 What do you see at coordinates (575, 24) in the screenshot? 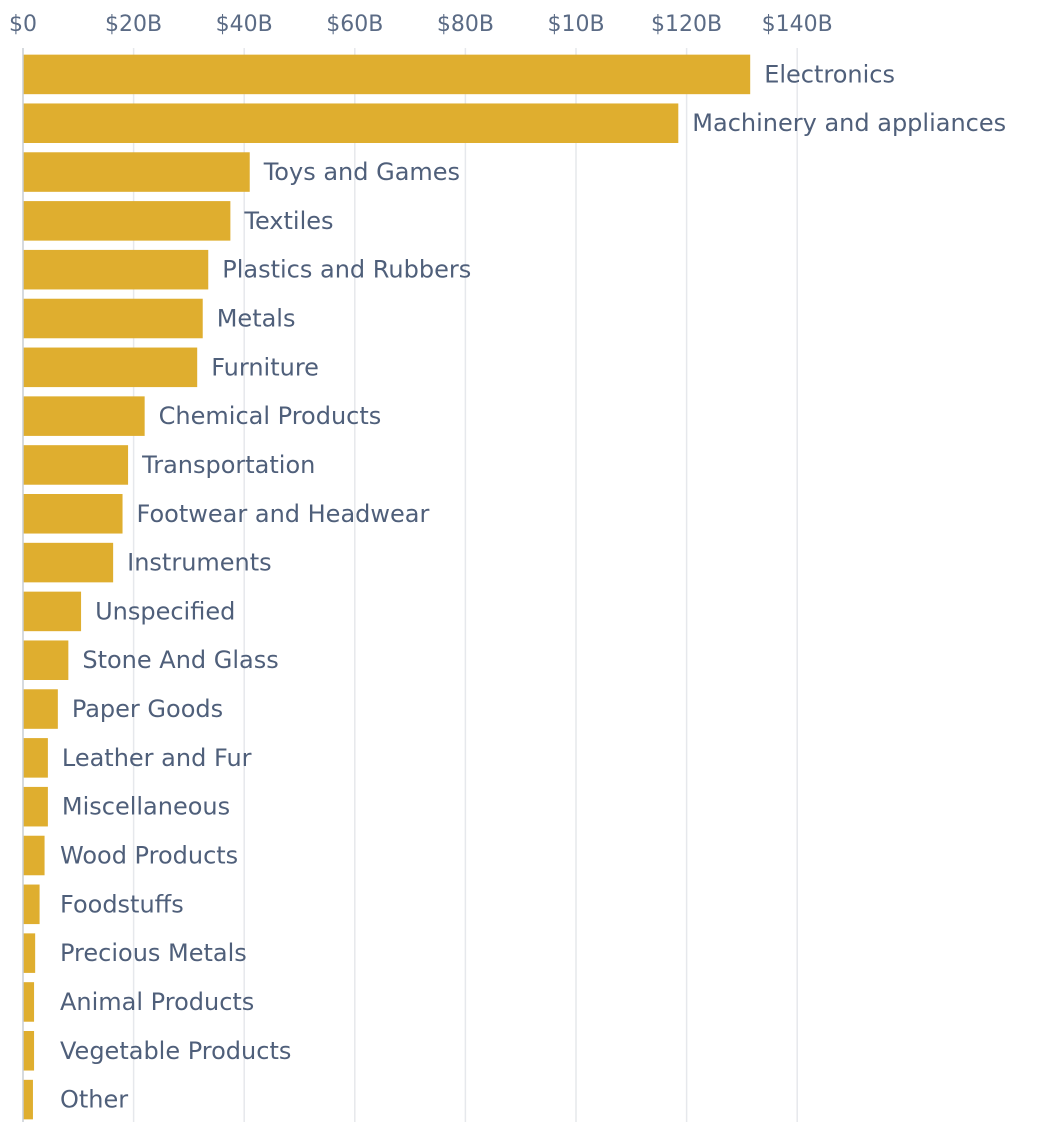
I see `x-tick-label: $10B` at bounding box center [575, 24].